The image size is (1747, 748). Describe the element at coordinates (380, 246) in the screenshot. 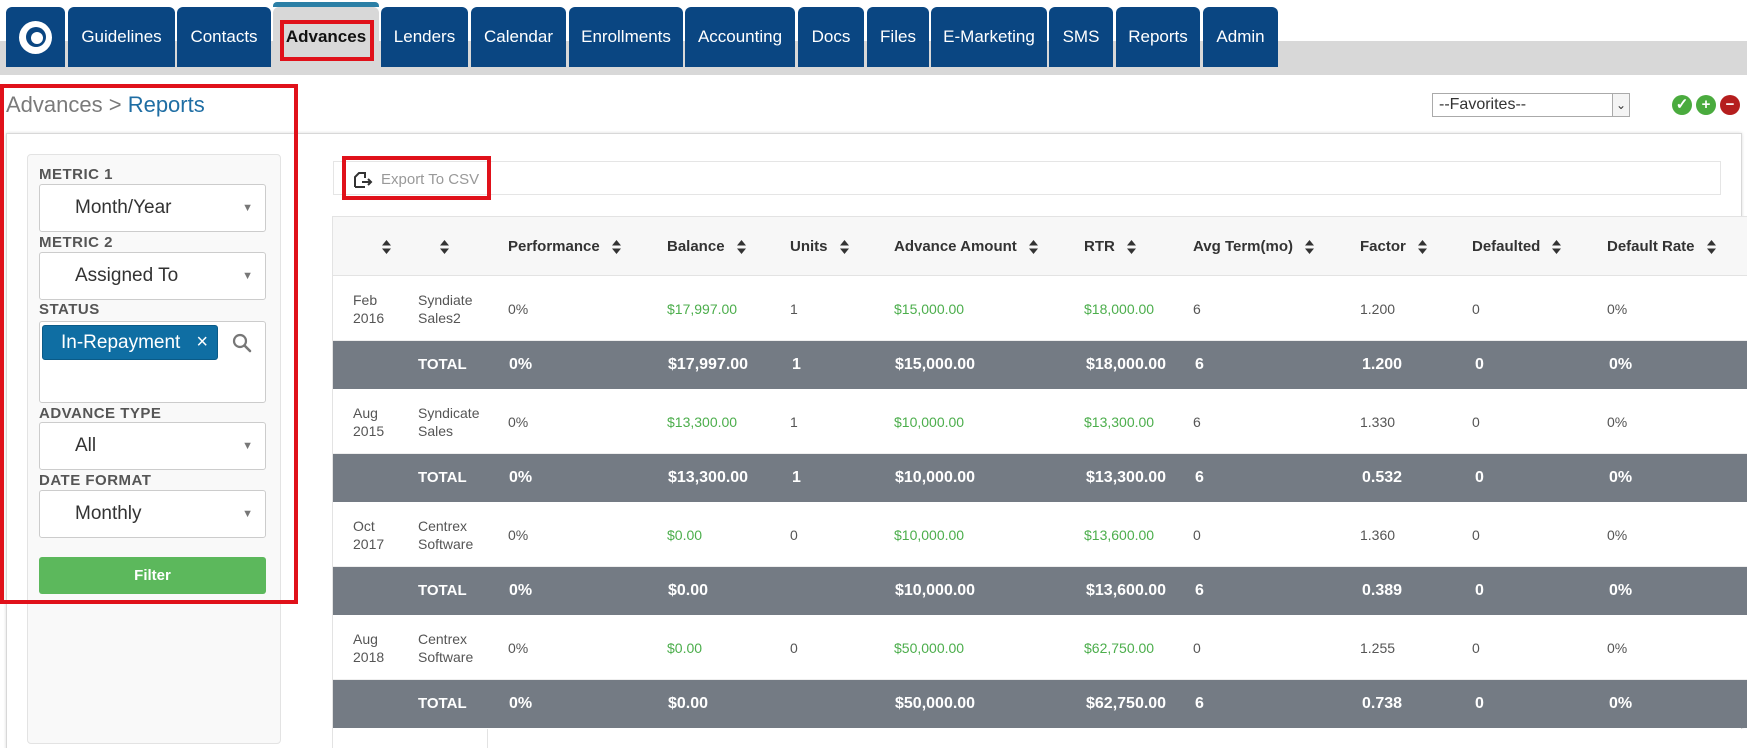

I see `col-header-date` at that location.